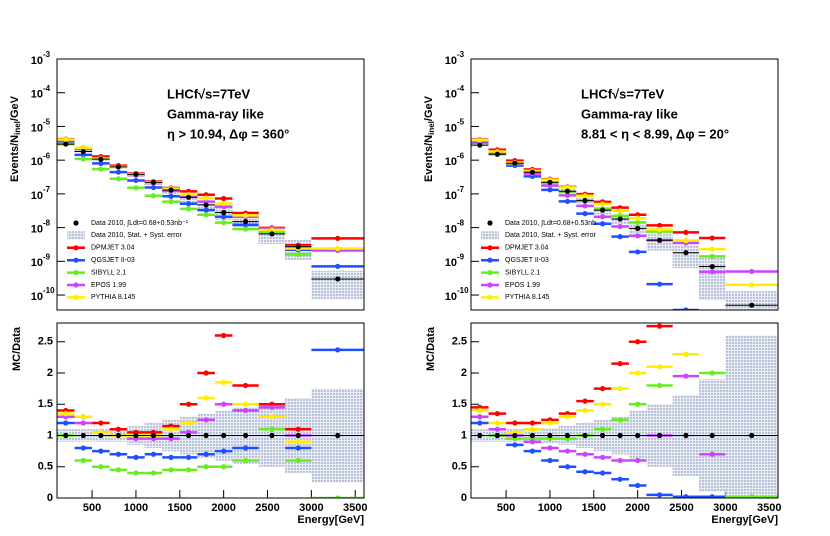 The width and height of the screenshot is (830, 536). What do you see at coordinates (311, 508) in the screenshot?
I see `x-tick-label: 3000` at bounding box center [311, 508].